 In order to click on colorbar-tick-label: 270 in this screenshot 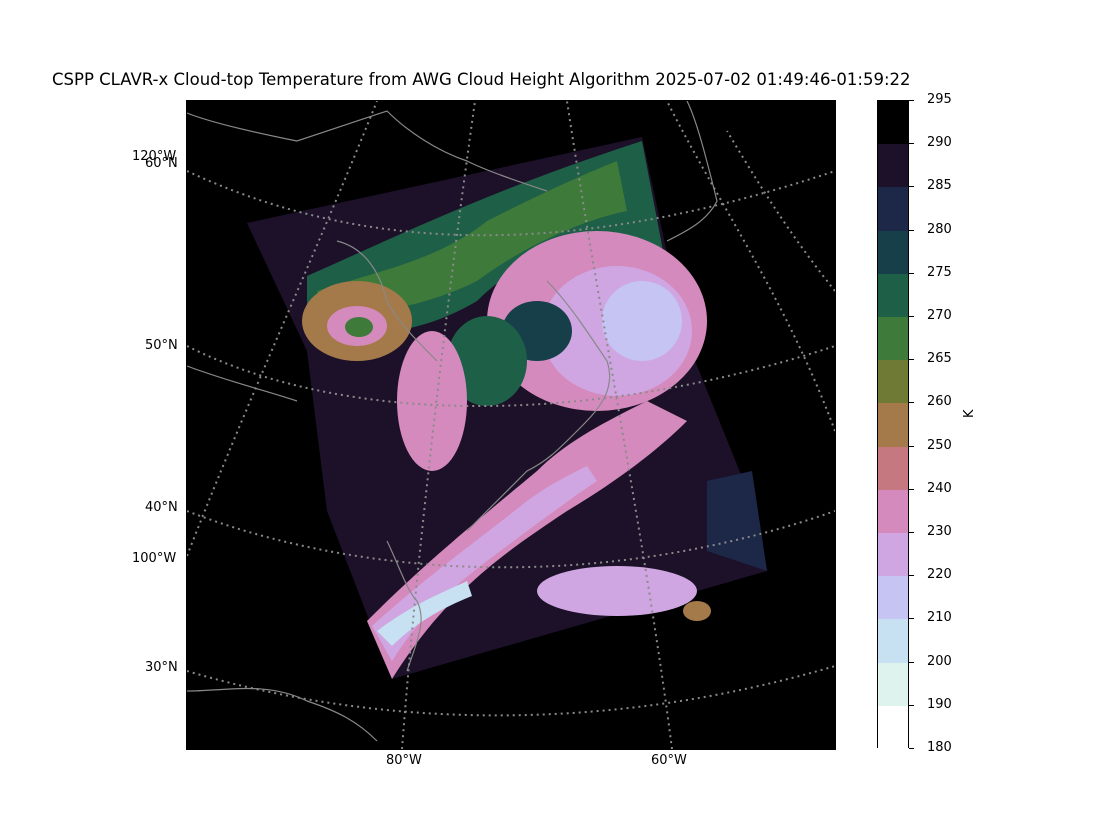, I will do `click(939, 315)`.